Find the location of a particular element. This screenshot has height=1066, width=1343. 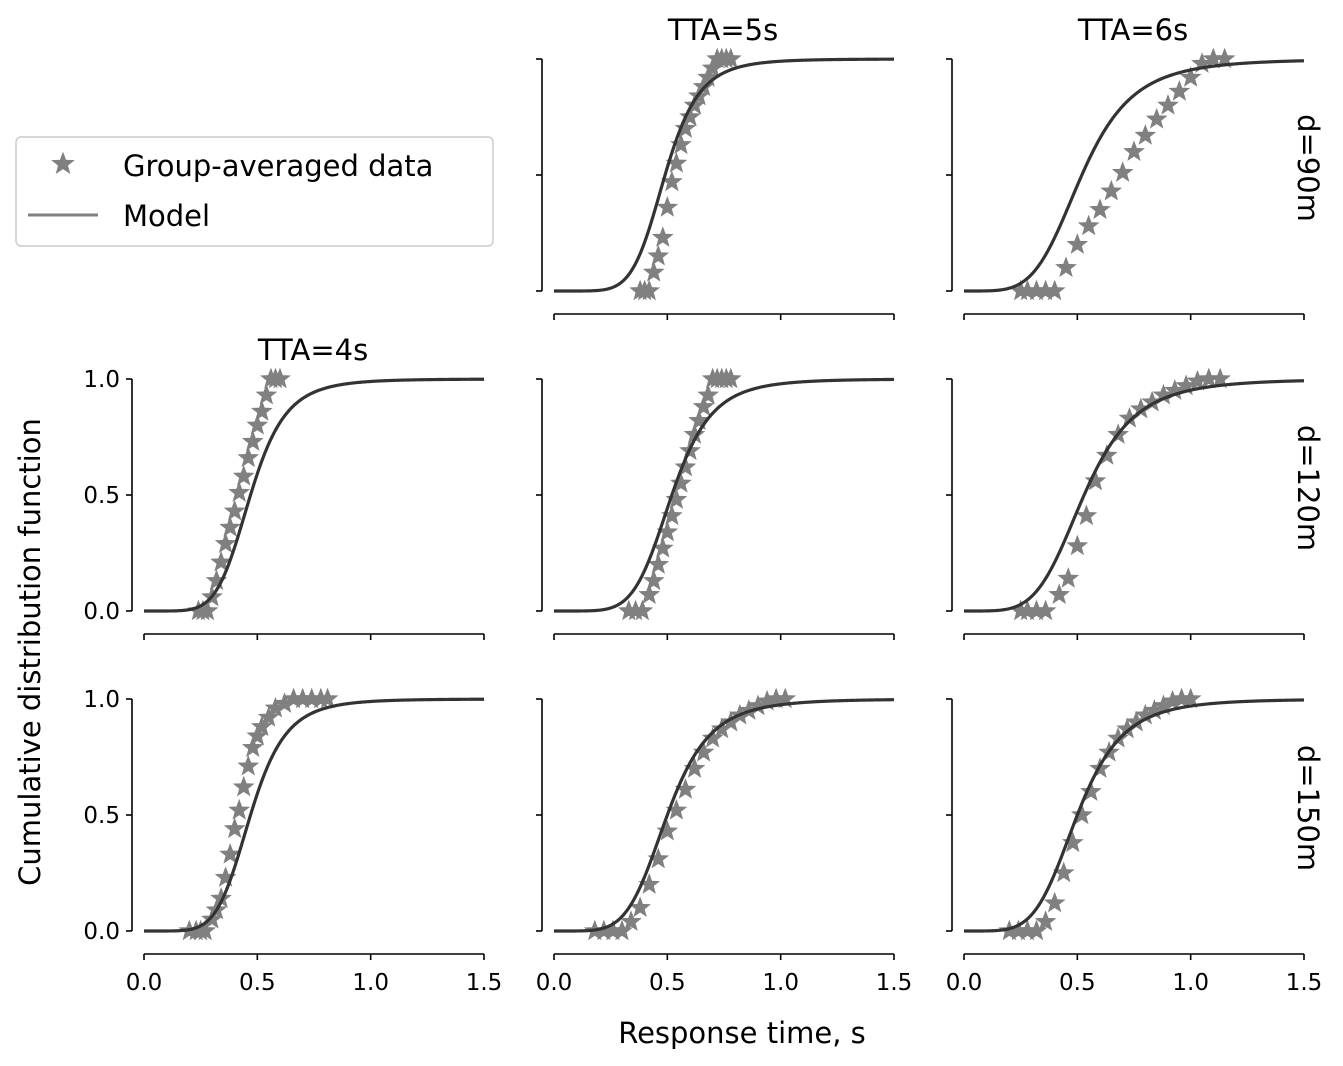

row-label-d120: d=120m is located at coordinates (1308, 488).